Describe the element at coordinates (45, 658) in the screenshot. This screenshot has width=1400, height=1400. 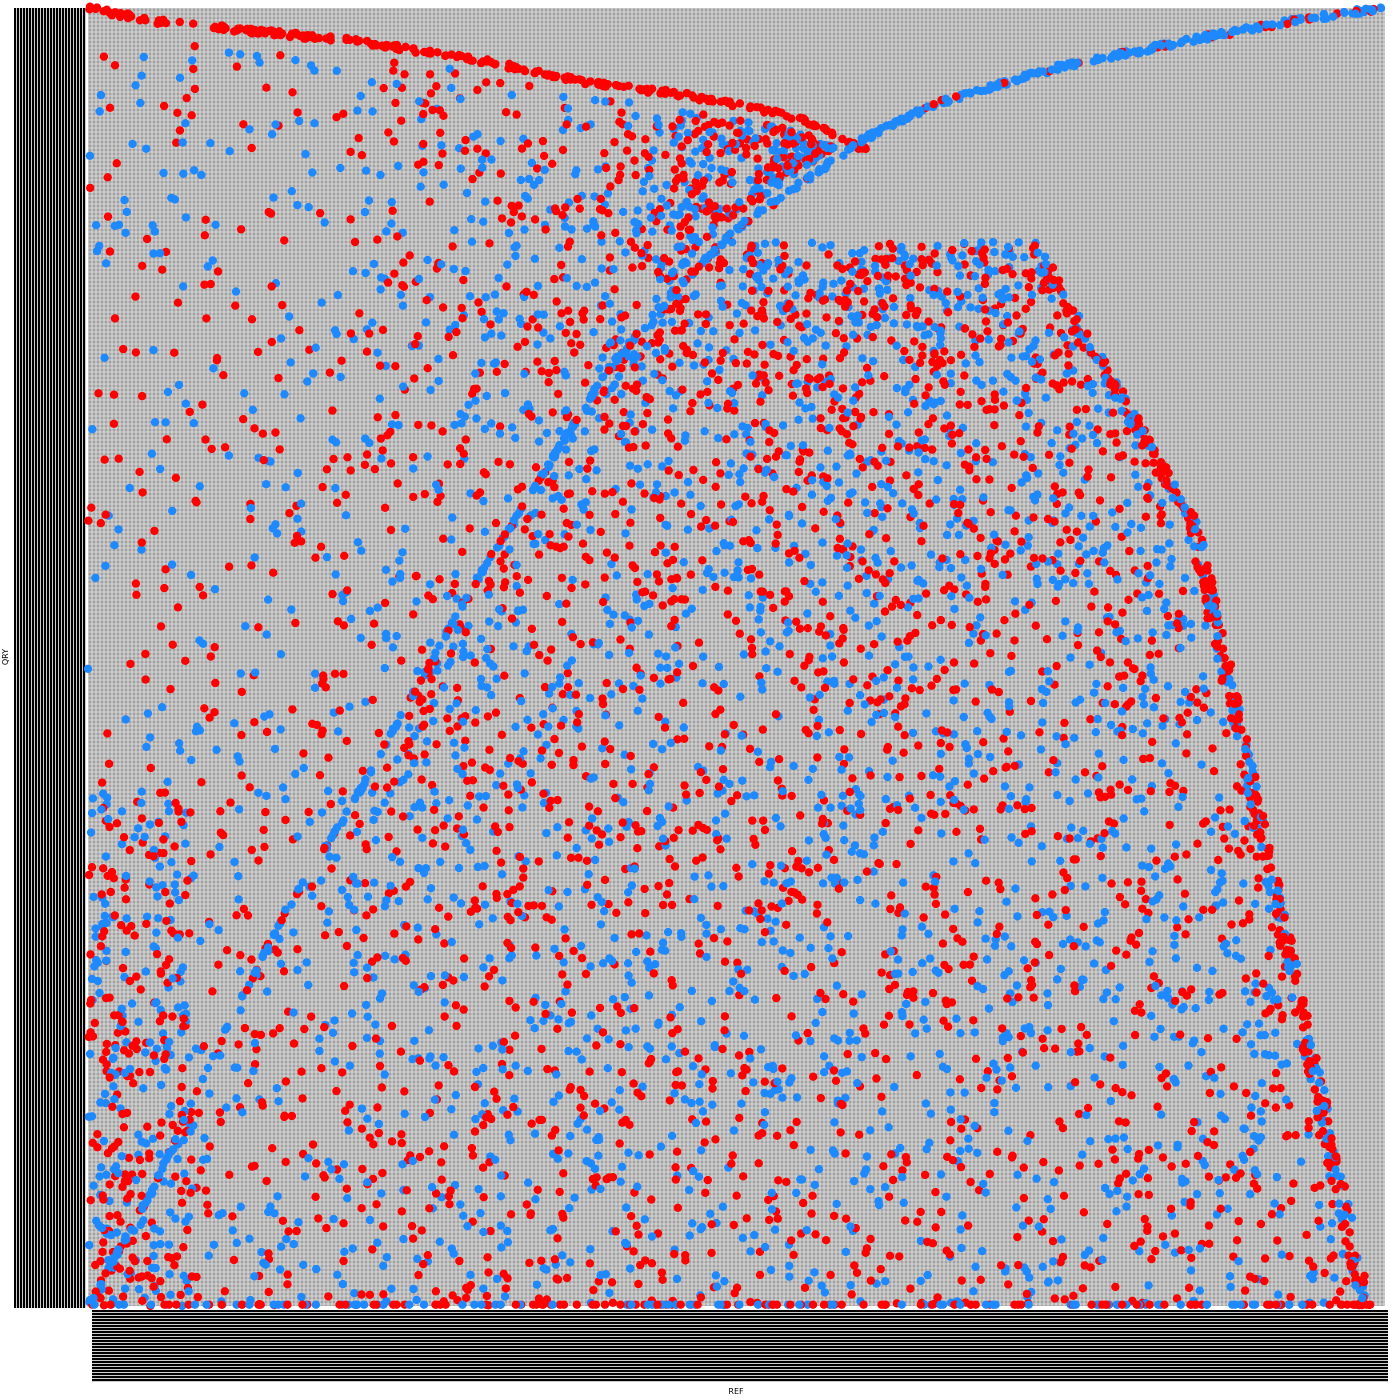
I see `y-tick-label` at that location.